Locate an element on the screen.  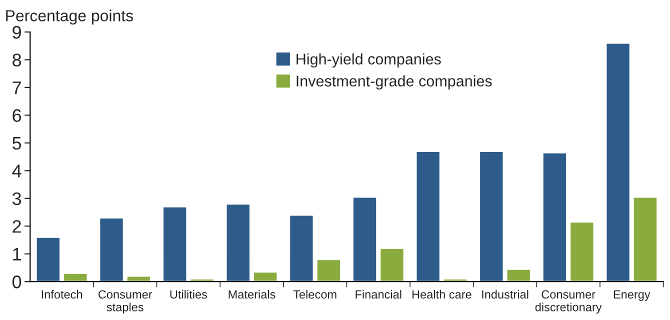
x-tick-label: Financial is located at coordinates (379, 294).